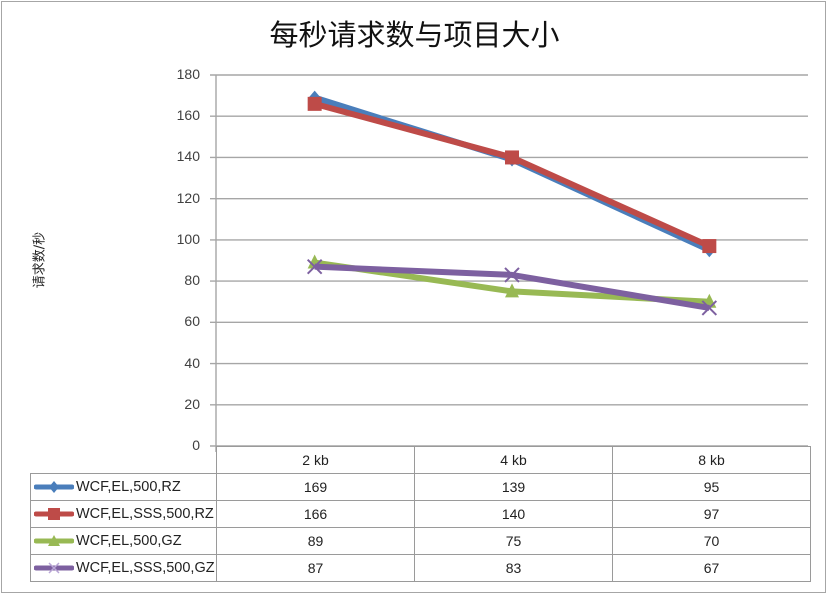 This screenshot has width=829, height=597. What do you see at coordinates (123, 460) in the screenshot?
I see `table-corner` at bounding box center [123, 460].